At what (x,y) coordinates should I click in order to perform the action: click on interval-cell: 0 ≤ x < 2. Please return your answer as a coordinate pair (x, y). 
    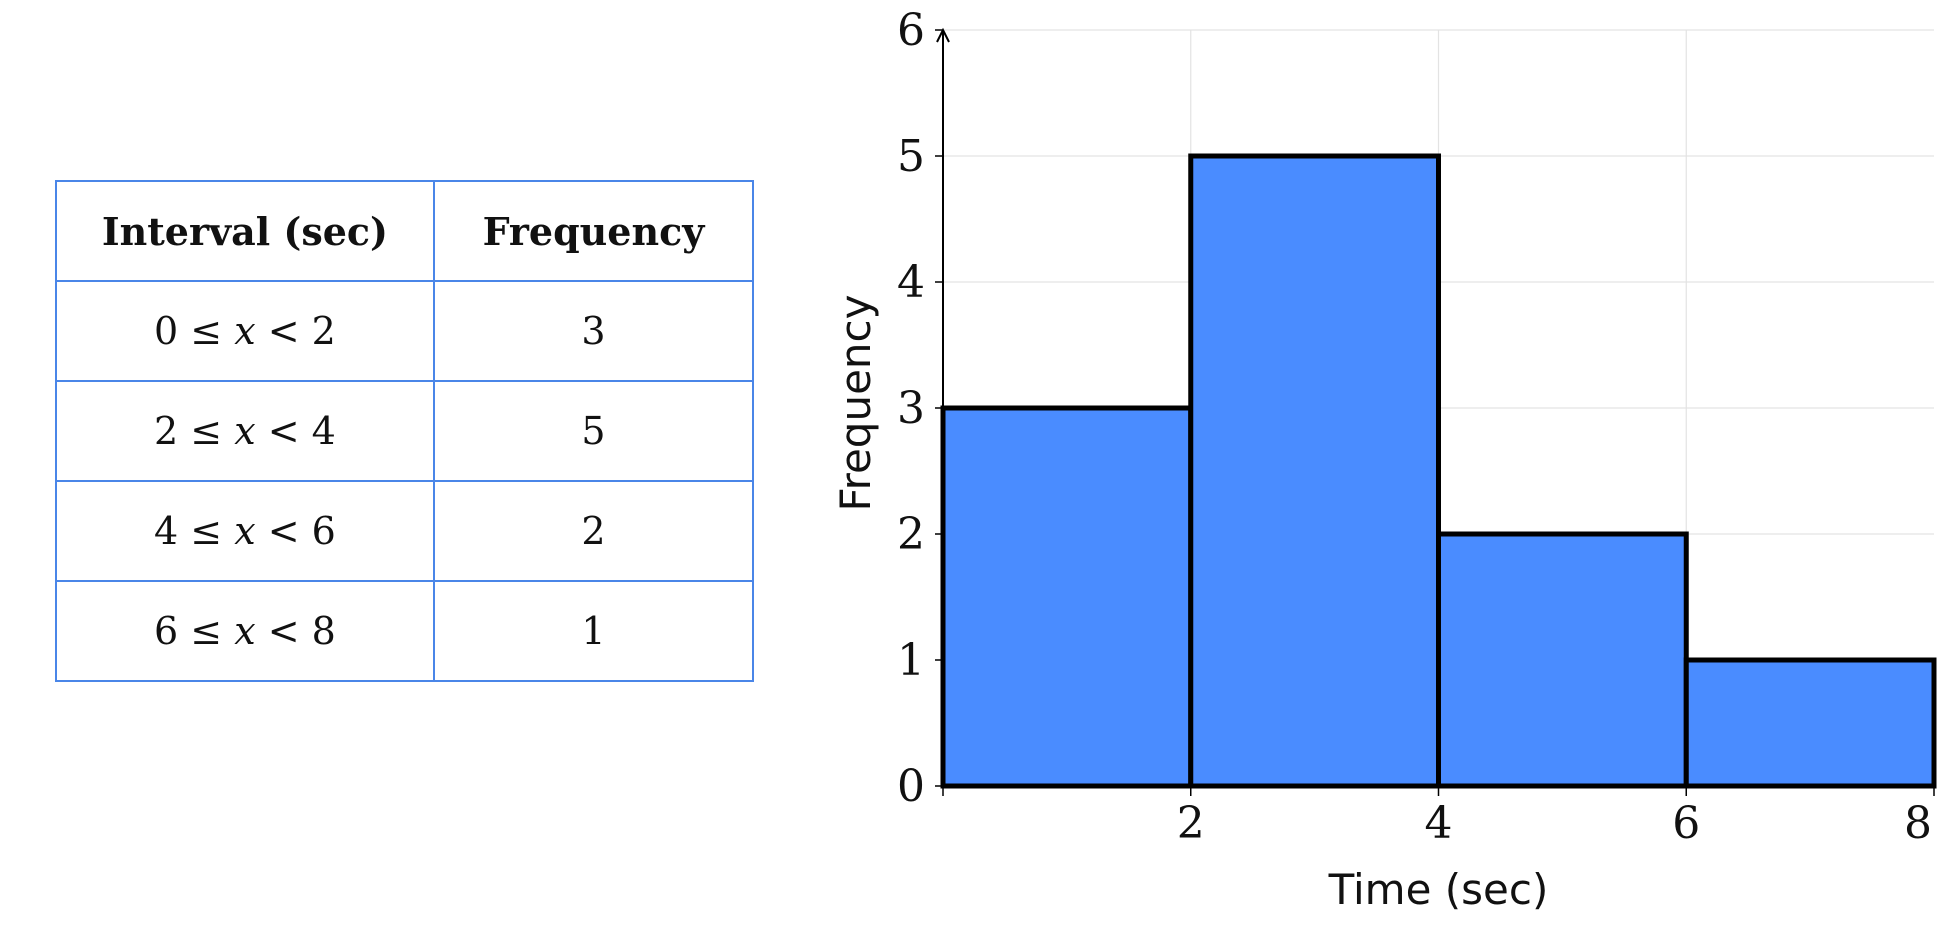
    Looking at the image, I should click on (245, 331).